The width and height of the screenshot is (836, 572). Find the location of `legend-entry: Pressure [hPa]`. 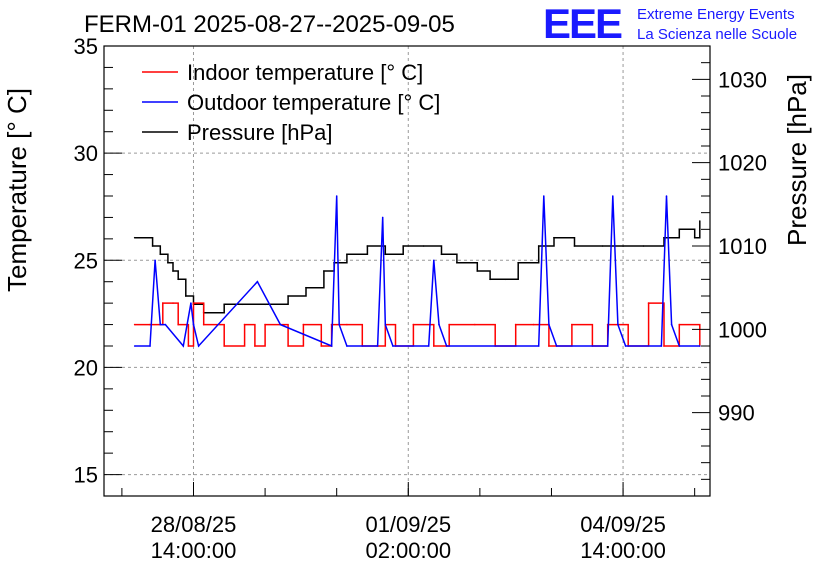

legend-entry: Pressure [hPa] is located at coordinates (260, 132).